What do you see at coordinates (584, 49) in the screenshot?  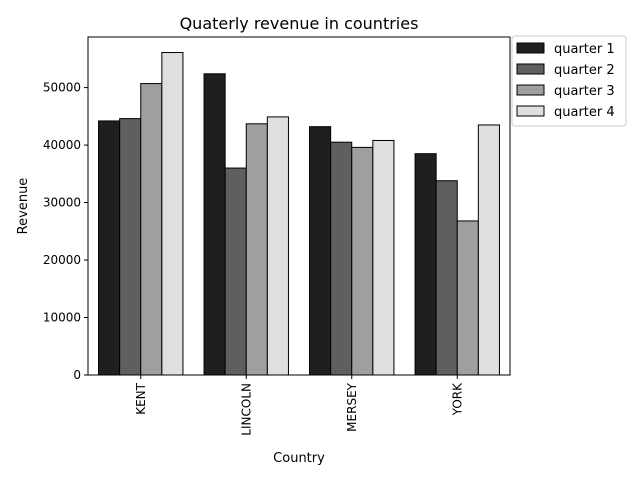 I see `legend-label-quarter-1: quarter 1` at bounding box center [584, 49].